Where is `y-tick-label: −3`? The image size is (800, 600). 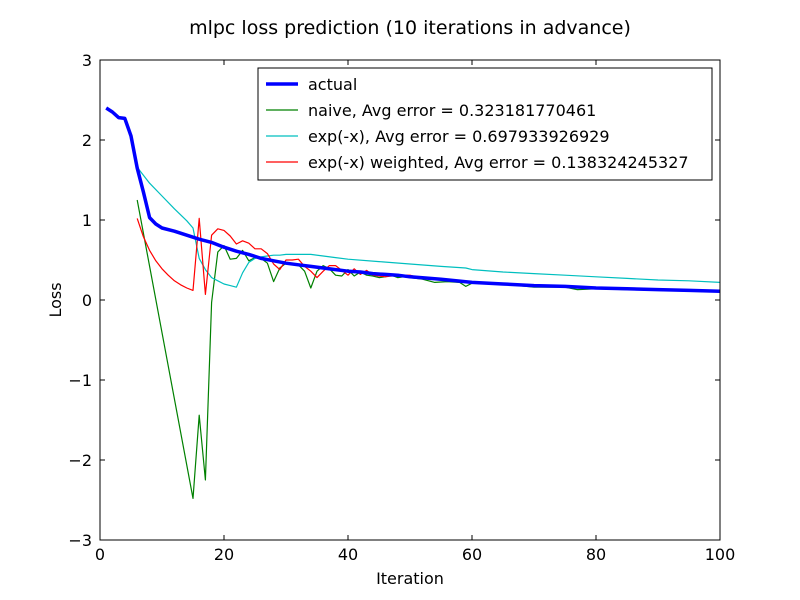
y-tick-label: −3 is located at coordinates (80, 540).